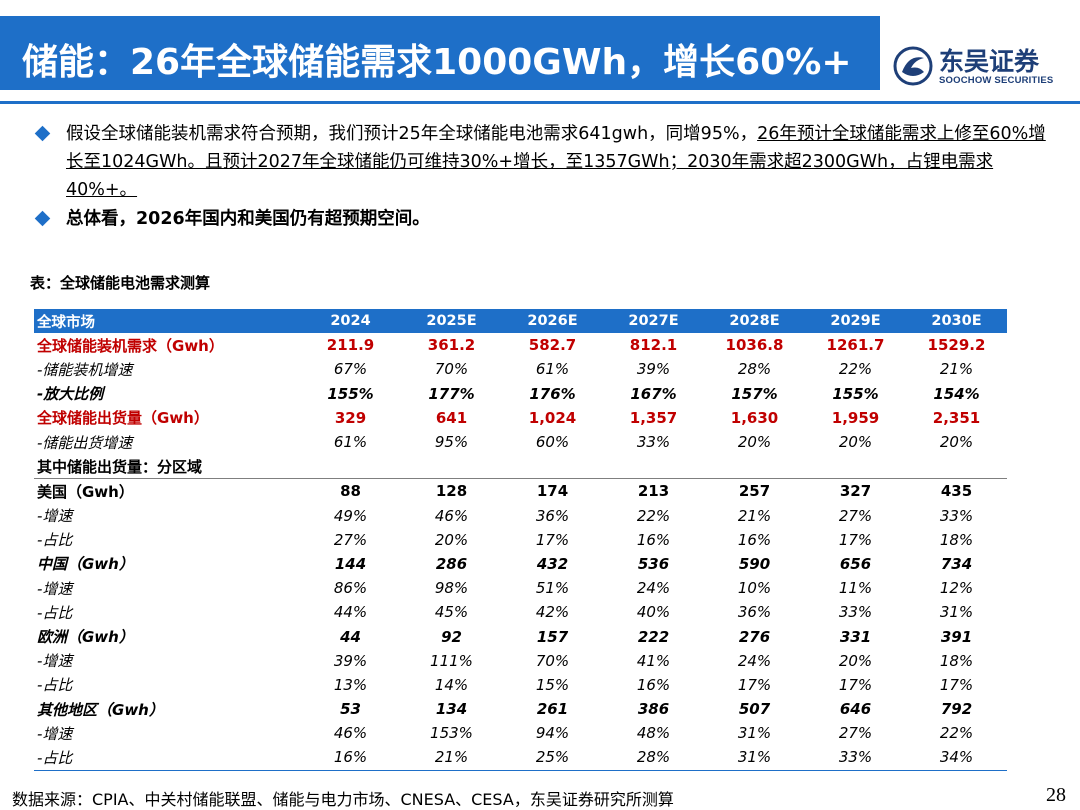 This screenshot has width=1080, height=810. I want to click on value-cell: 656, so click(855, 563).